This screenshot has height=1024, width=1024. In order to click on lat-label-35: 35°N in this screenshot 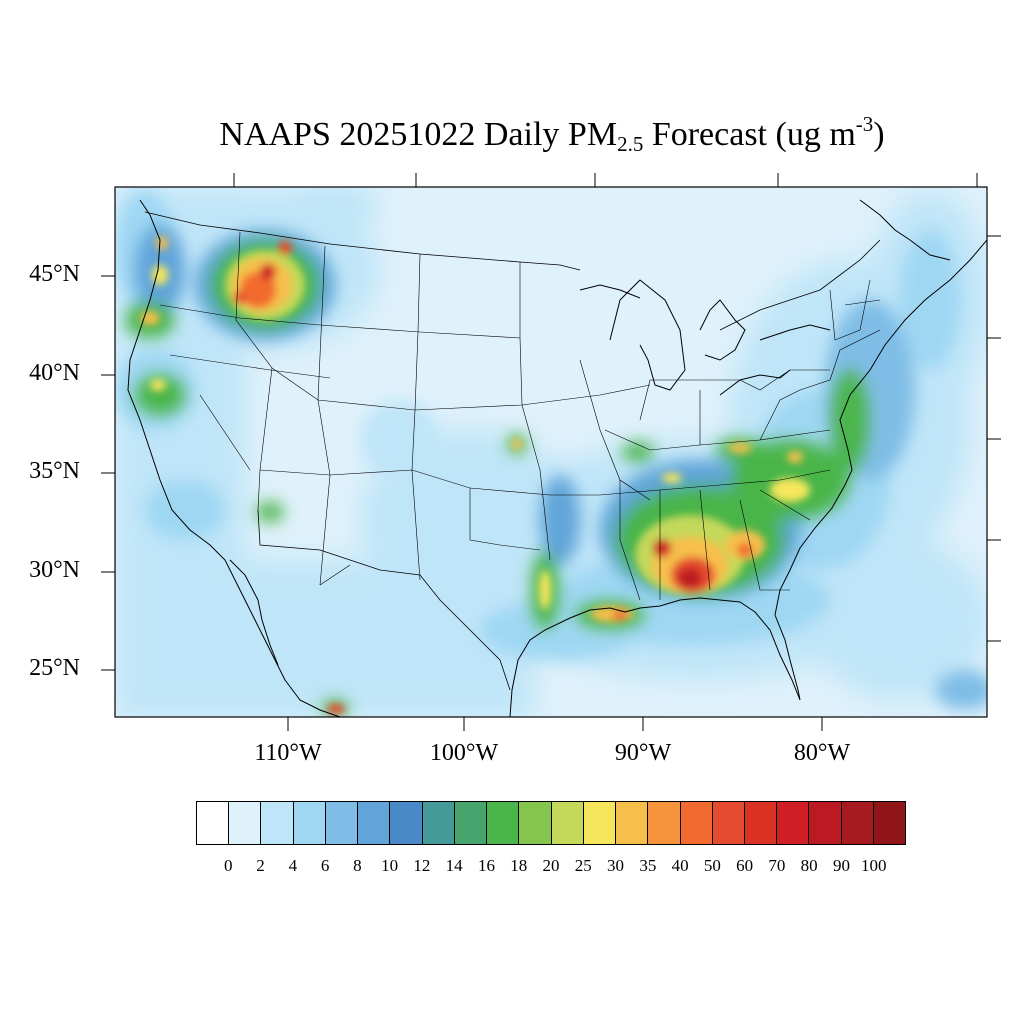, I will do `click(54, 471)`.